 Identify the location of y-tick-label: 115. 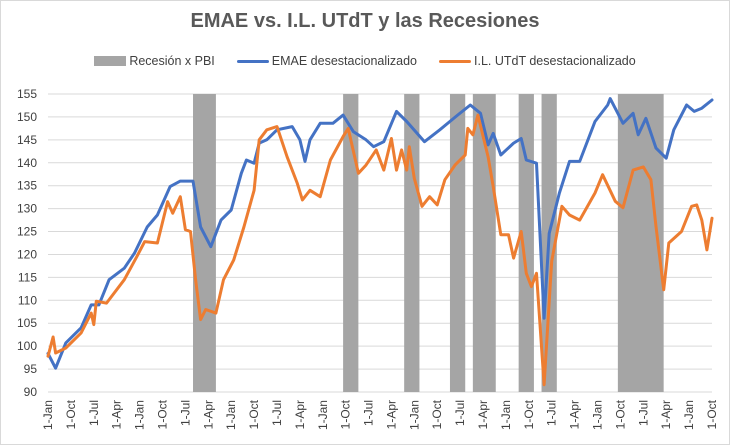
(27, 277).